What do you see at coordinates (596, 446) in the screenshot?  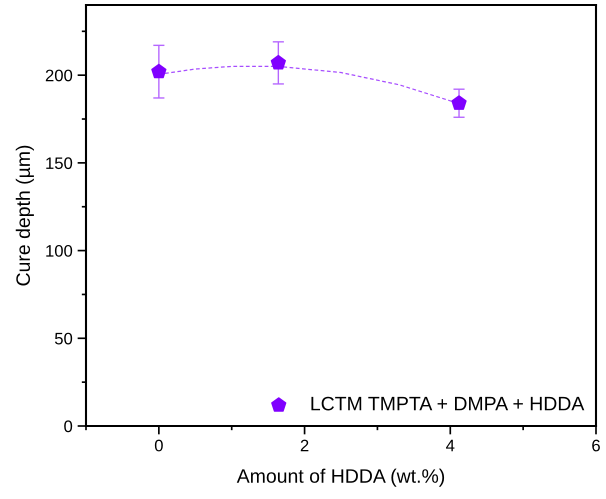 I see `x-tick-label: 6` at bounding box center [596, 446].